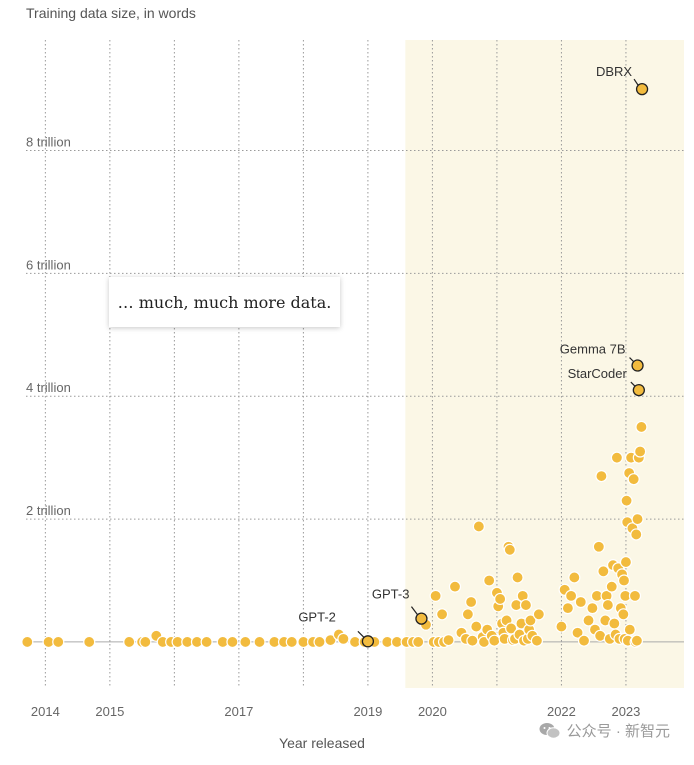 Image resolution: width=694 pixels, height=765 pixels. Describe the element at coordinates (109, 711) in the screenshot. I see `x-tick-label: 2015` at that location.